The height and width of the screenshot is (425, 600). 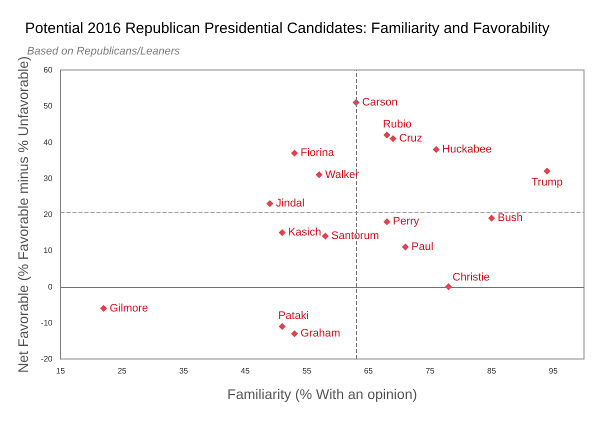 I want to click on annotation: Perry, so click(x=406, y=222).